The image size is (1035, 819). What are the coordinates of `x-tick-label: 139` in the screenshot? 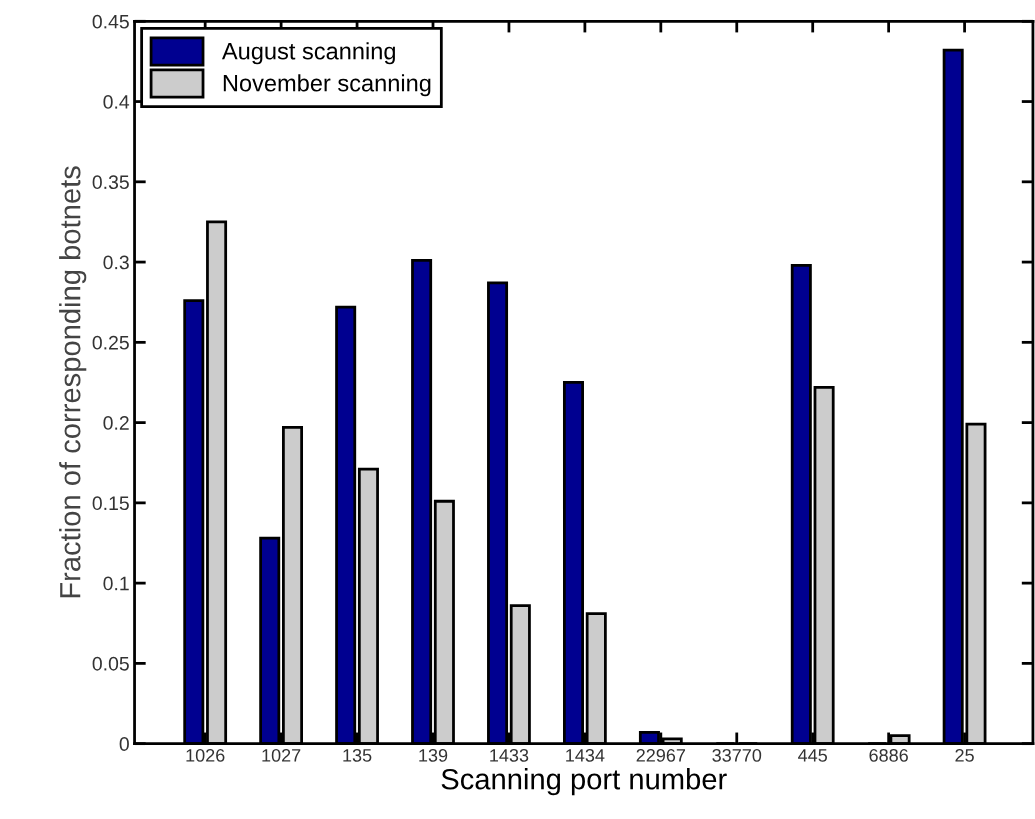 It's located at (433, 755).